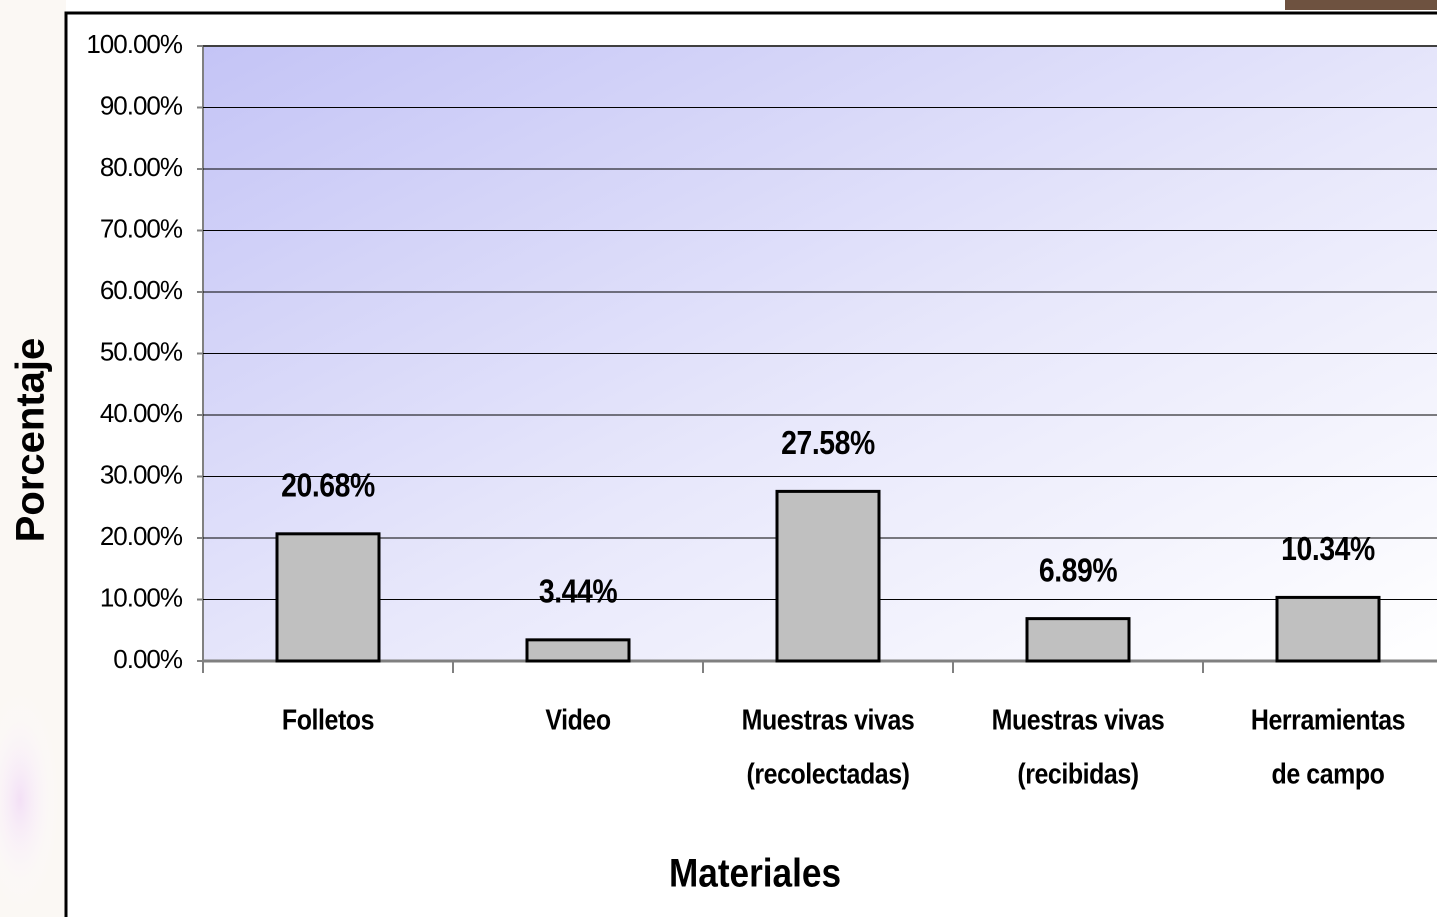  Describe the element at coordinates (141, 105) in the screenshot. I see `y-tick-label: 90.00%` at that location.